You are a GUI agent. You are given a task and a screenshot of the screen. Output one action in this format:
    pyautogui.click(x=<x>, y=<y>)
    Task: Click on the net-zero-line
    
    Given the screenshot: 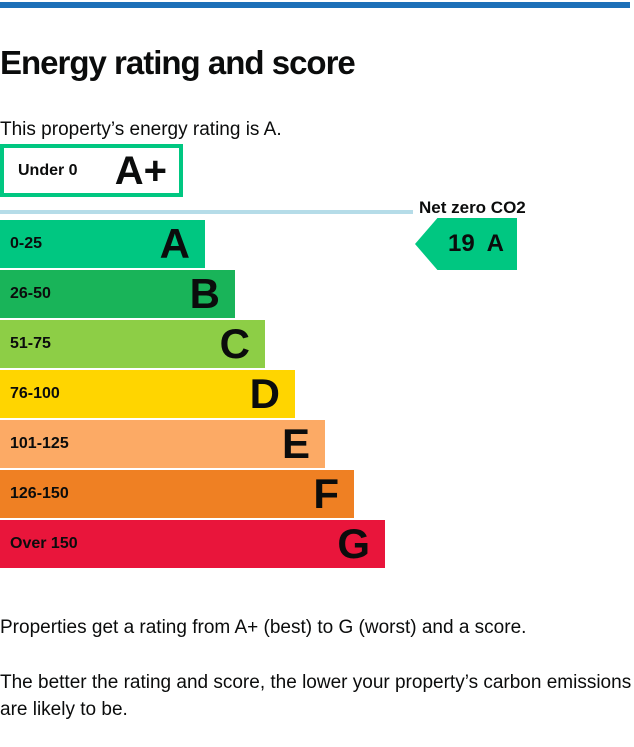 What is the action you would take?
    pyautogui.click(x=206, y=212)
    